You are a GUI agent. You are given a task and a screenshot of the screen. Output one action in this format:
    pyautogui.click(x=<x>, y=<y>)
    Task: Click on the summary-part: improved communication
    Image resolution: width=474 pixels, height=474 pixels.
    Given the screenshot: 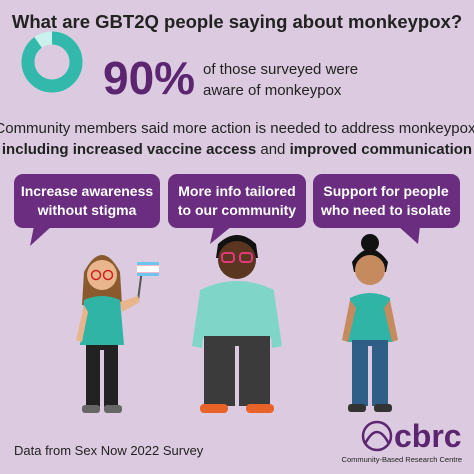 What is the action you would take?
    pyautogui.click(x=381, y=149)
    